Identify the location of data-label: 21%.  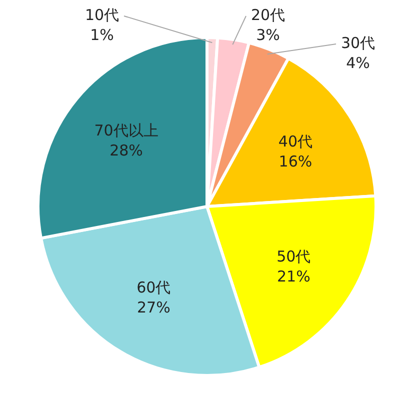
(293, 276).